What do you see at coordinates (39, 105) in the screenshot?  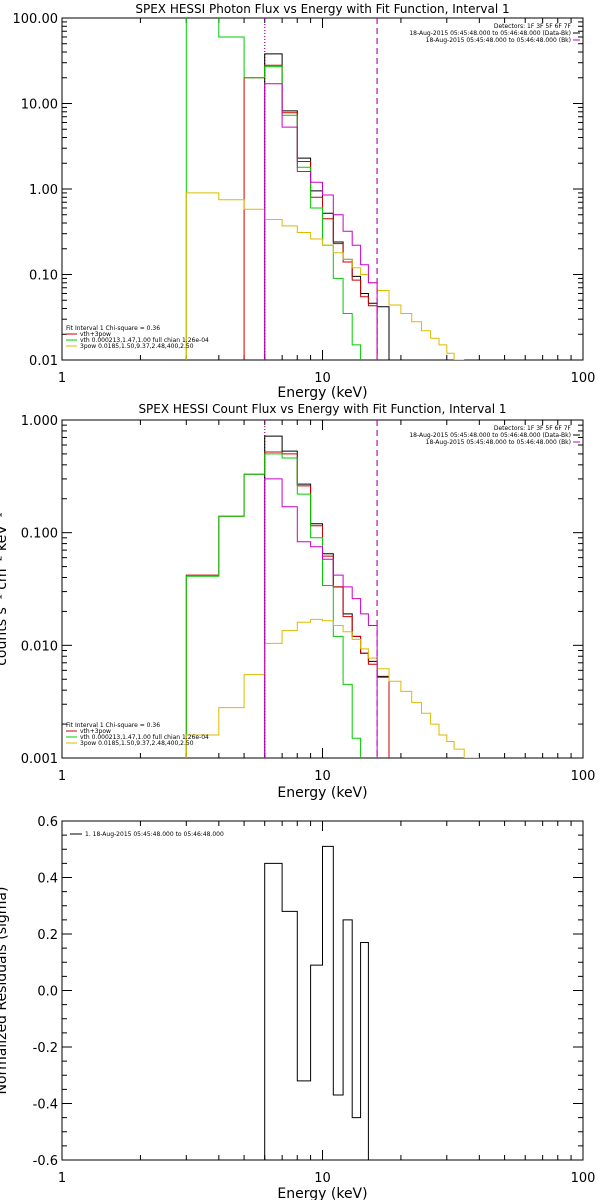 I see `y-tick-label: 10.00` at bounding box center [39, 105].